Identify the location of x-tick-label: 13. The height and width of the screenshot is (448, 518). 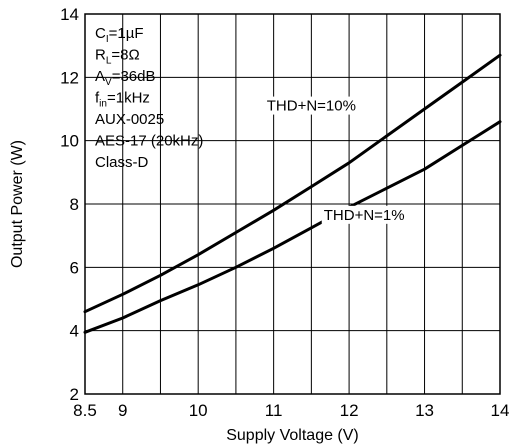
(424, 410).